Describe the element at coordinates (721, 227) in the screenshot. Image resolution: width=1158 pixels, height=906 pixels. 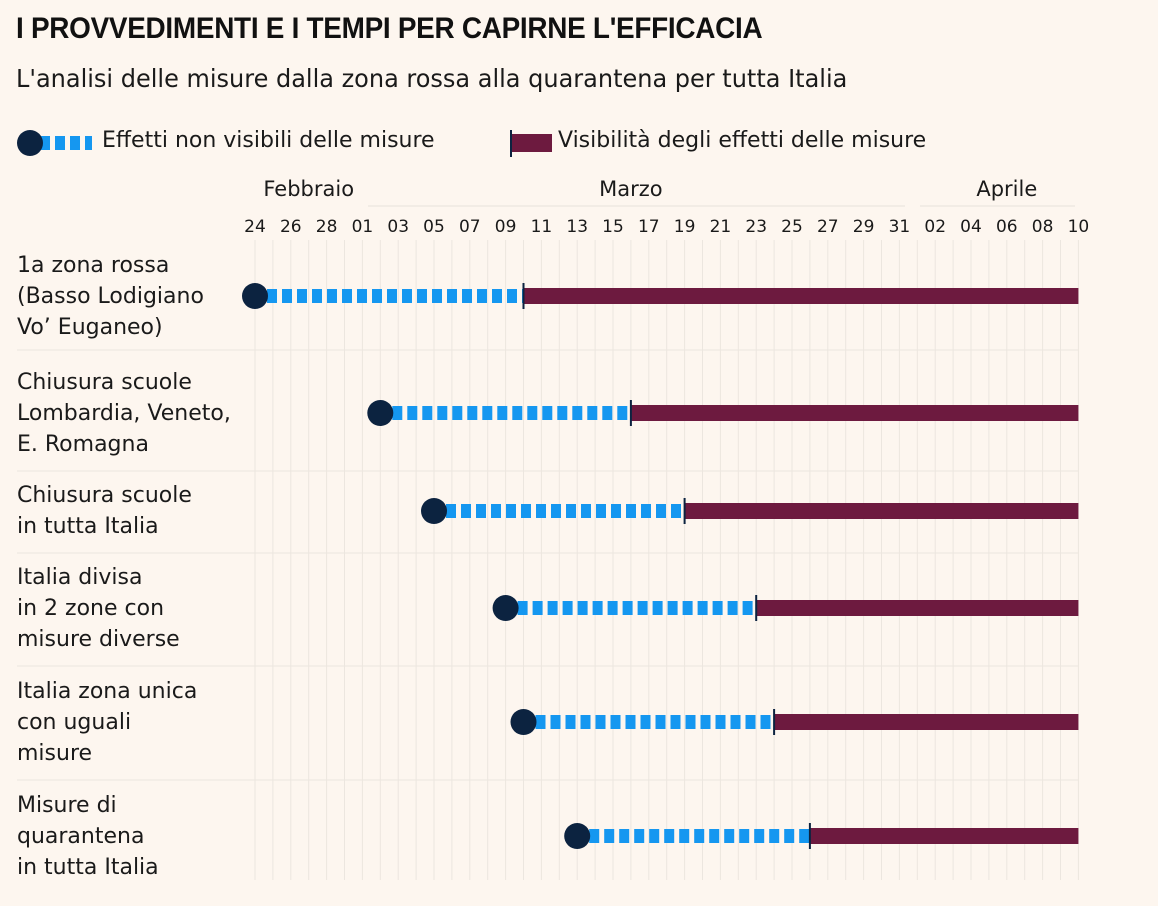
I see `tick-label: 21` at that location.